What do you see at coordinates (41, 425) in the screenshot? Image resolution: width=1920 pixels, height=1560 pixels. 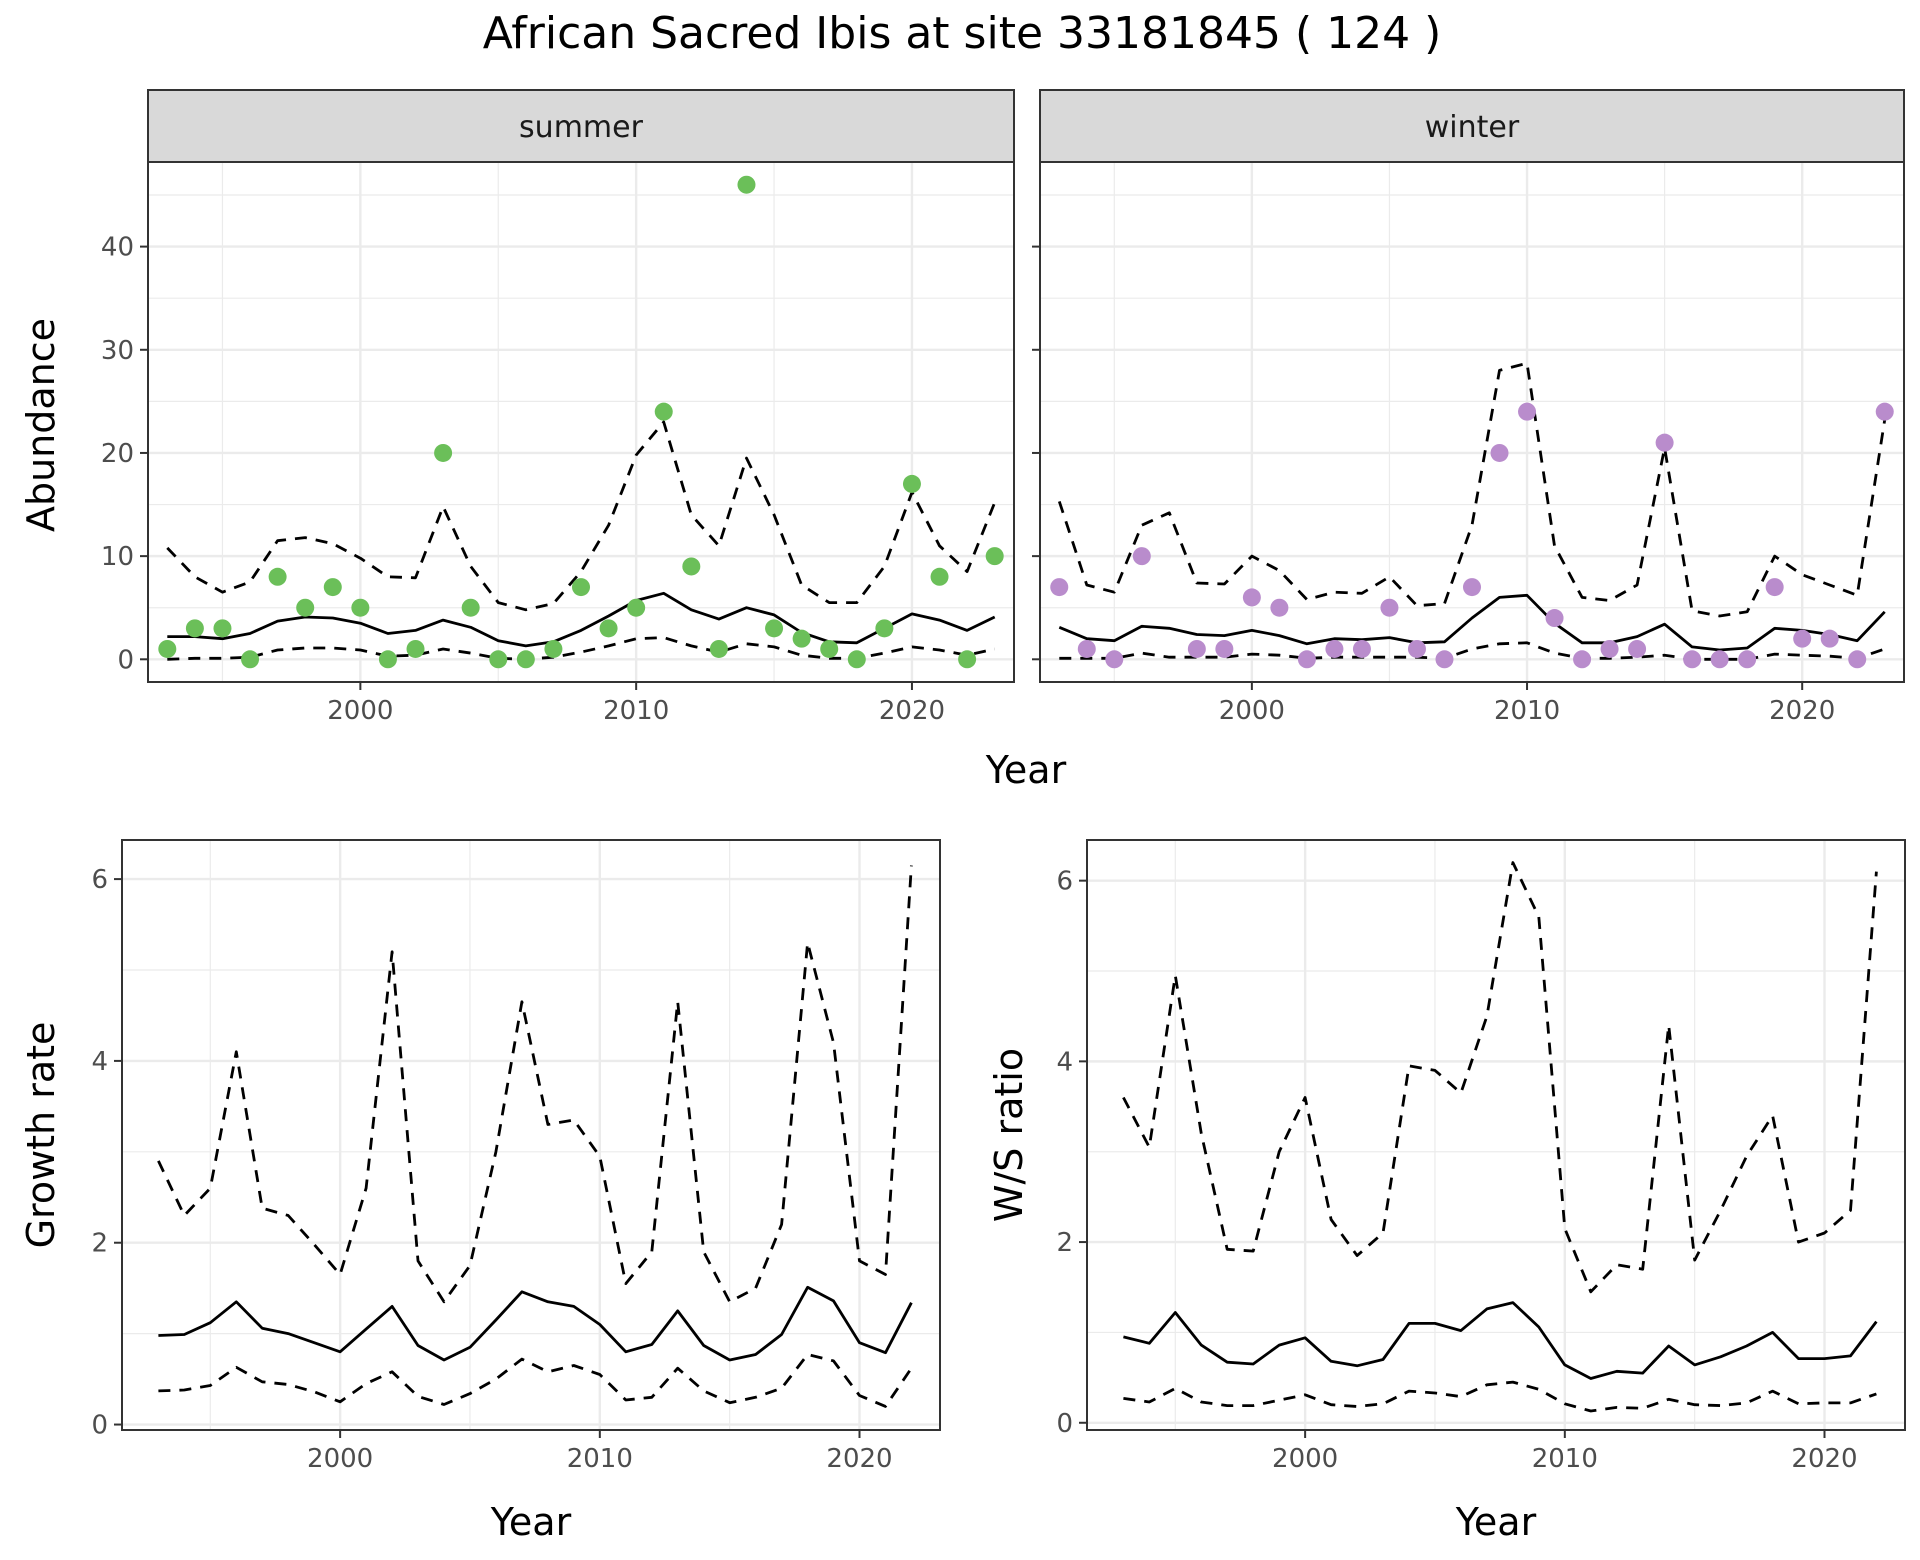 I see `top-y-axis-title: Abundance` at bounding box center [41, 425].